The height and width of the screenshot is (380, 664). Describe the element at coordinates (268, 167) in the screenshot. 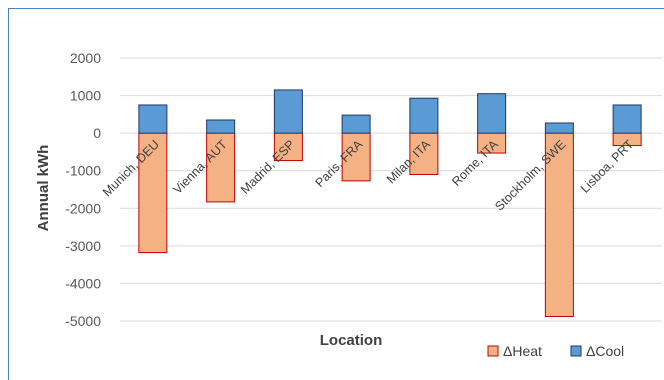

I see `category-label: Madrid, ESP` at that location.